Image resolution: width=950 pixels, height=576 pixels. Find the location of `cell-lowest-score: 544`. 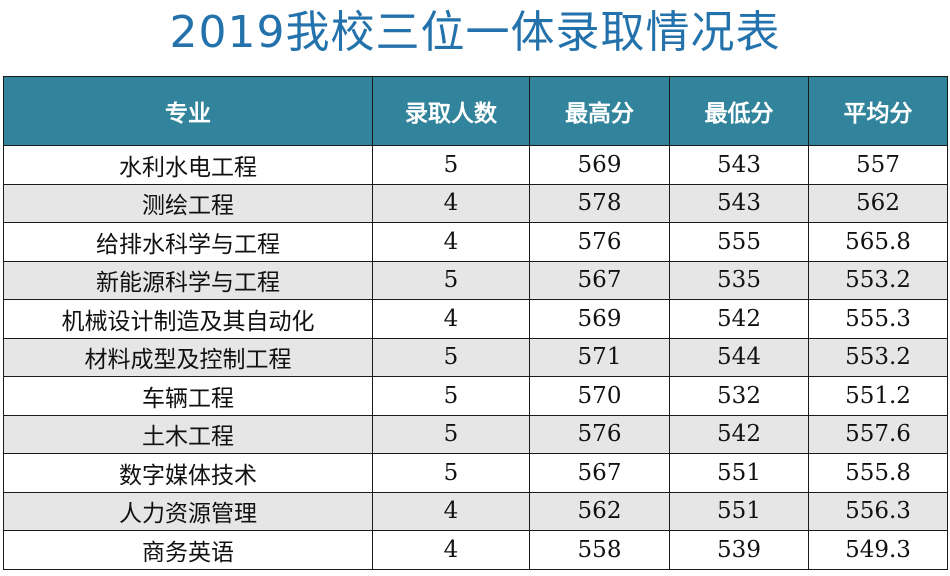

cell-lowest-score: 544 is located at coordinates (739, 357).